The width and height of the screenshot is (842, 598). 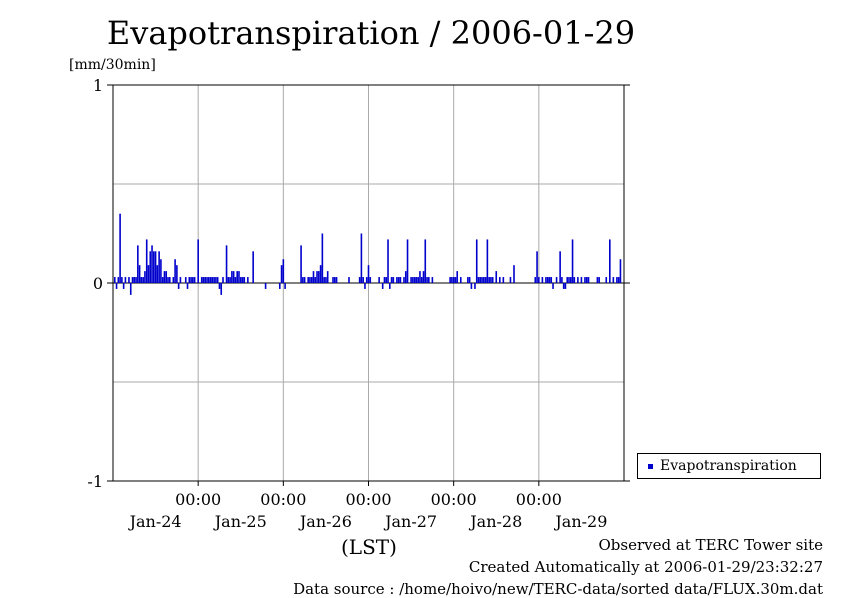 I want to click on y-tick-label: -1, so click(x=95, y=481).